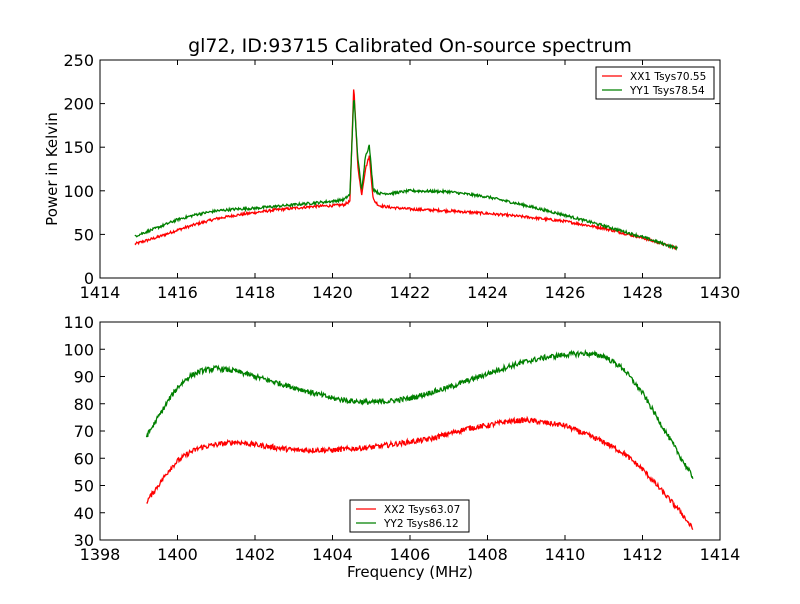  Describe the element at coordinates (89, 278) in the screenshot. I see `y-tick-label: 0` at that location.